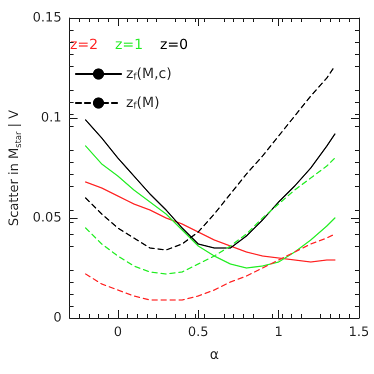 The height and width of the screenshot is (374, 374). What do you see at coordinates (198, 332) in the screenshot?
I see `x-tick-label: 0.5` at bounding box center [198, 332].